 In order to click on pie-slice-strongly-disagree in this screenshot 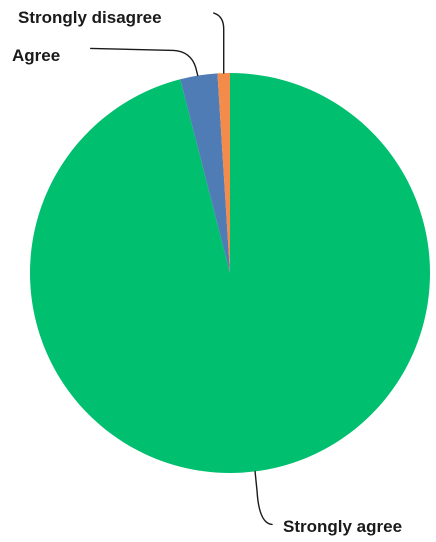, I will do `click(223, 173)`.